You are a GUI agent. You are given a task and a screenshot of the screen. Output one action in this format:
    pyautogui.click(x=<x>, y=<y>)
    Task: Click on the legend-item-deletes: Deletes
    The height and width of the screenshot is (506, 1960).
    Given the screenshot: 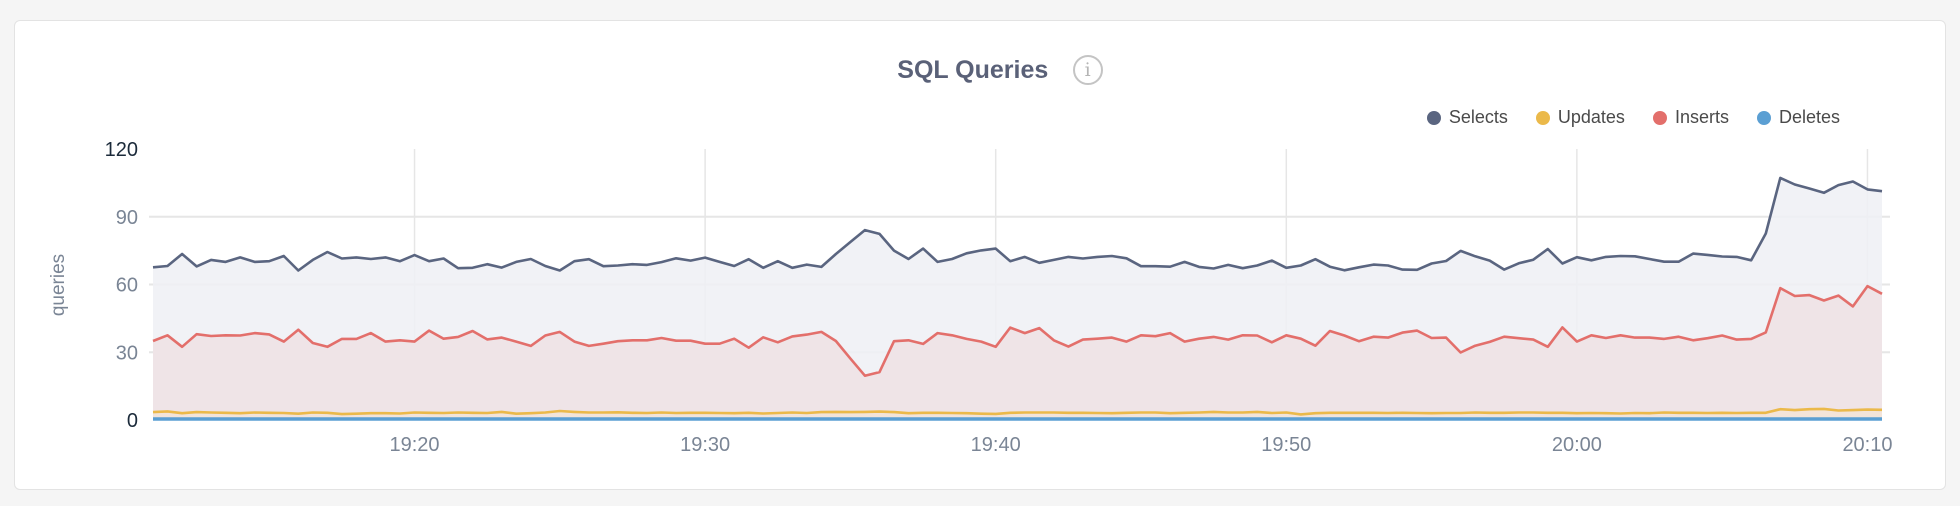 What is the action you would take?
    pyautogui.click(x=1798, y=117)
    